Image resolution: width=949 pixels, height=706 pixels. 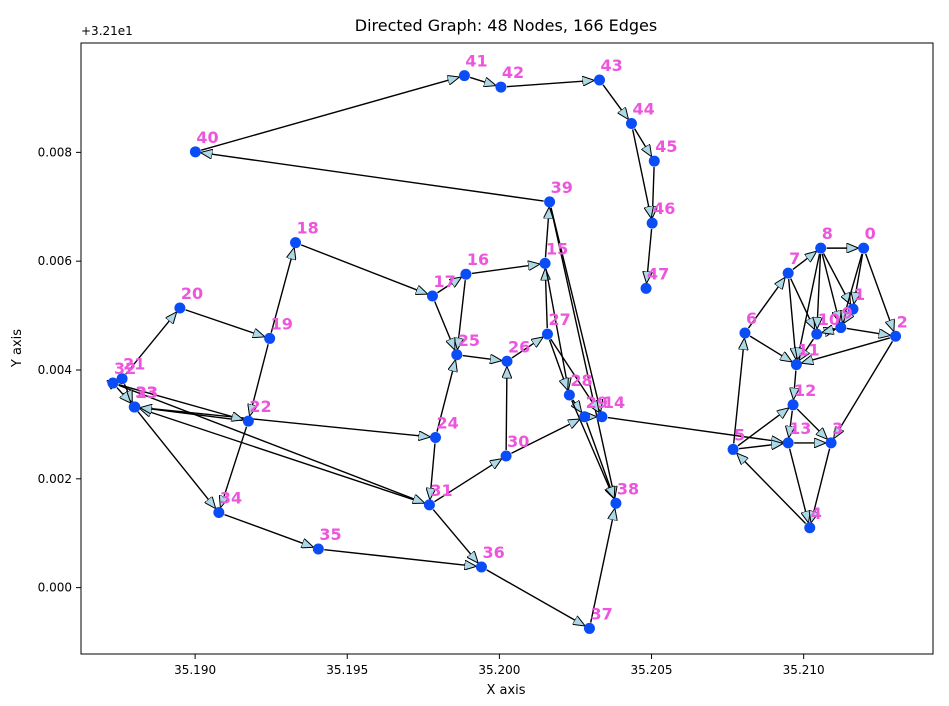 I want to click on node-label-30: 30, so click(x=518, y=441).